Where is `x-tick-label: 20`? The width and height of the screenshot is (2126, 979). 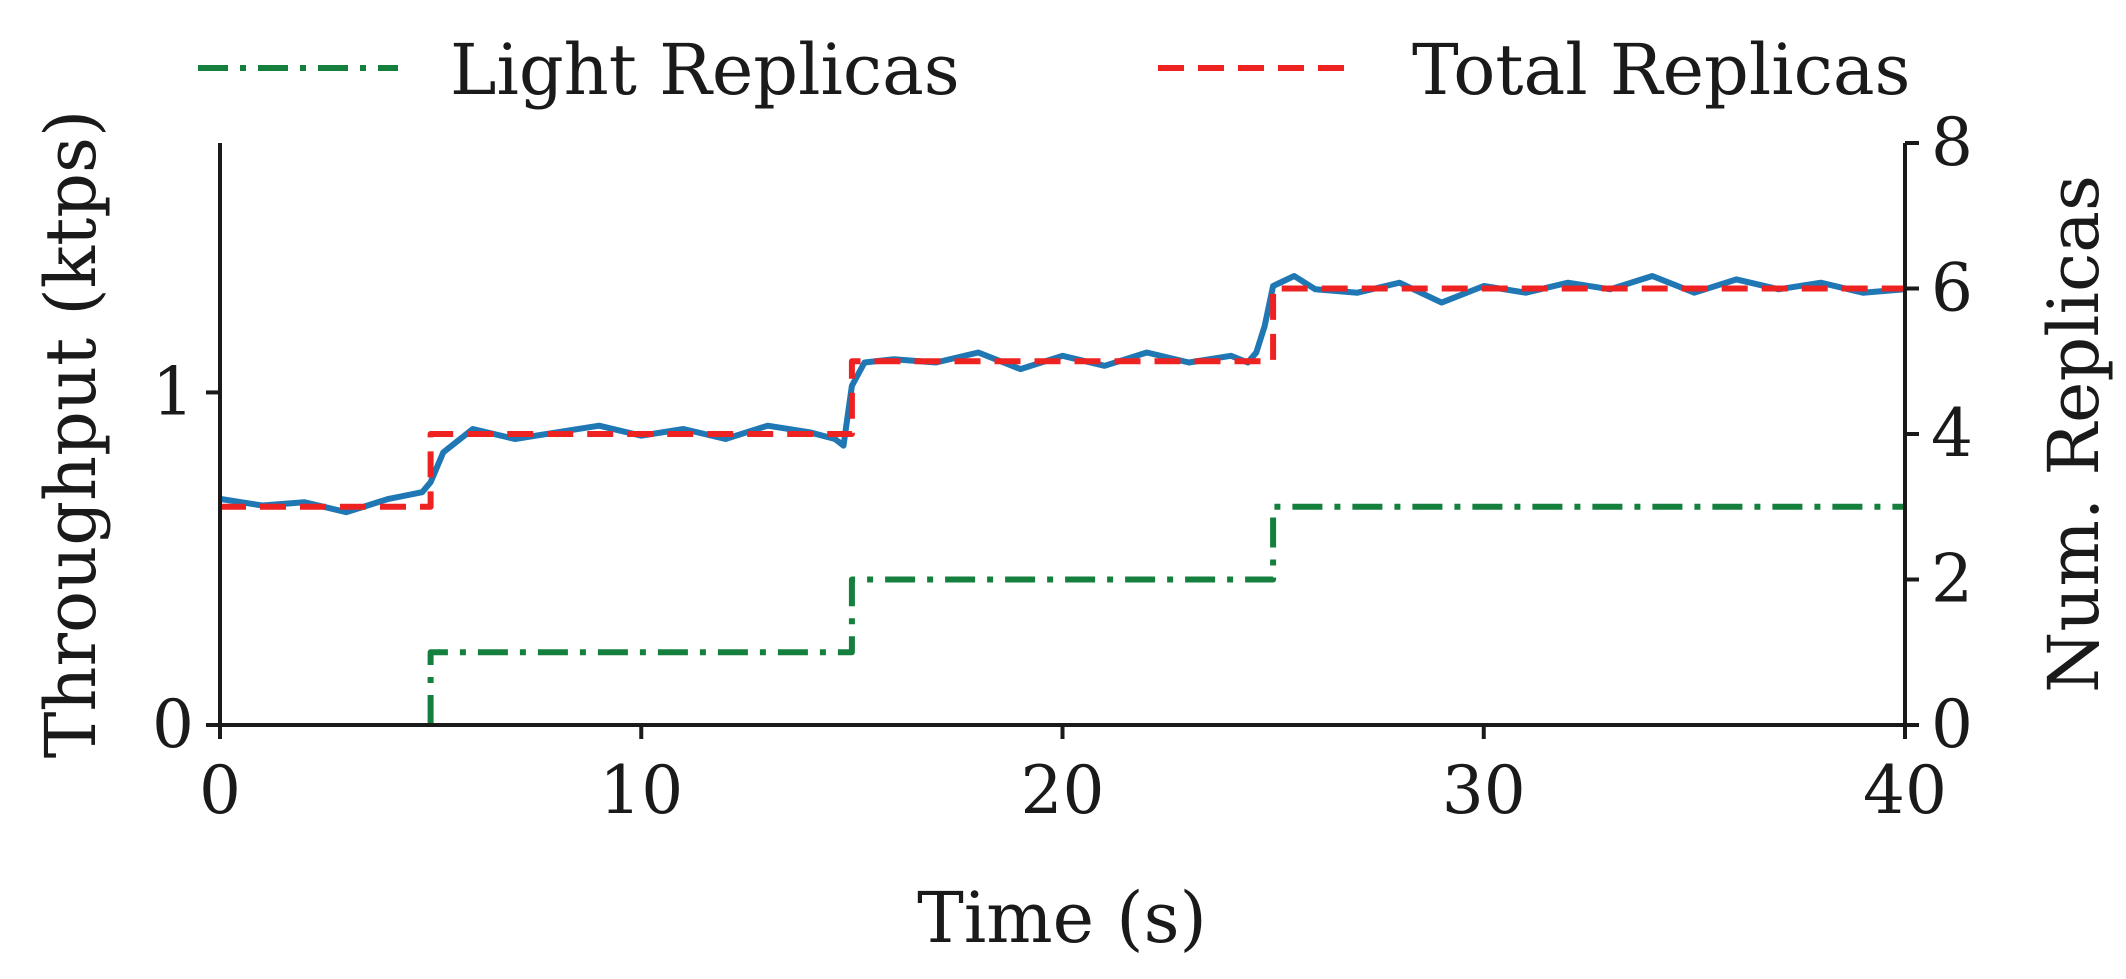
x-tick-label: 20 is located at coordinates (1063, 790).